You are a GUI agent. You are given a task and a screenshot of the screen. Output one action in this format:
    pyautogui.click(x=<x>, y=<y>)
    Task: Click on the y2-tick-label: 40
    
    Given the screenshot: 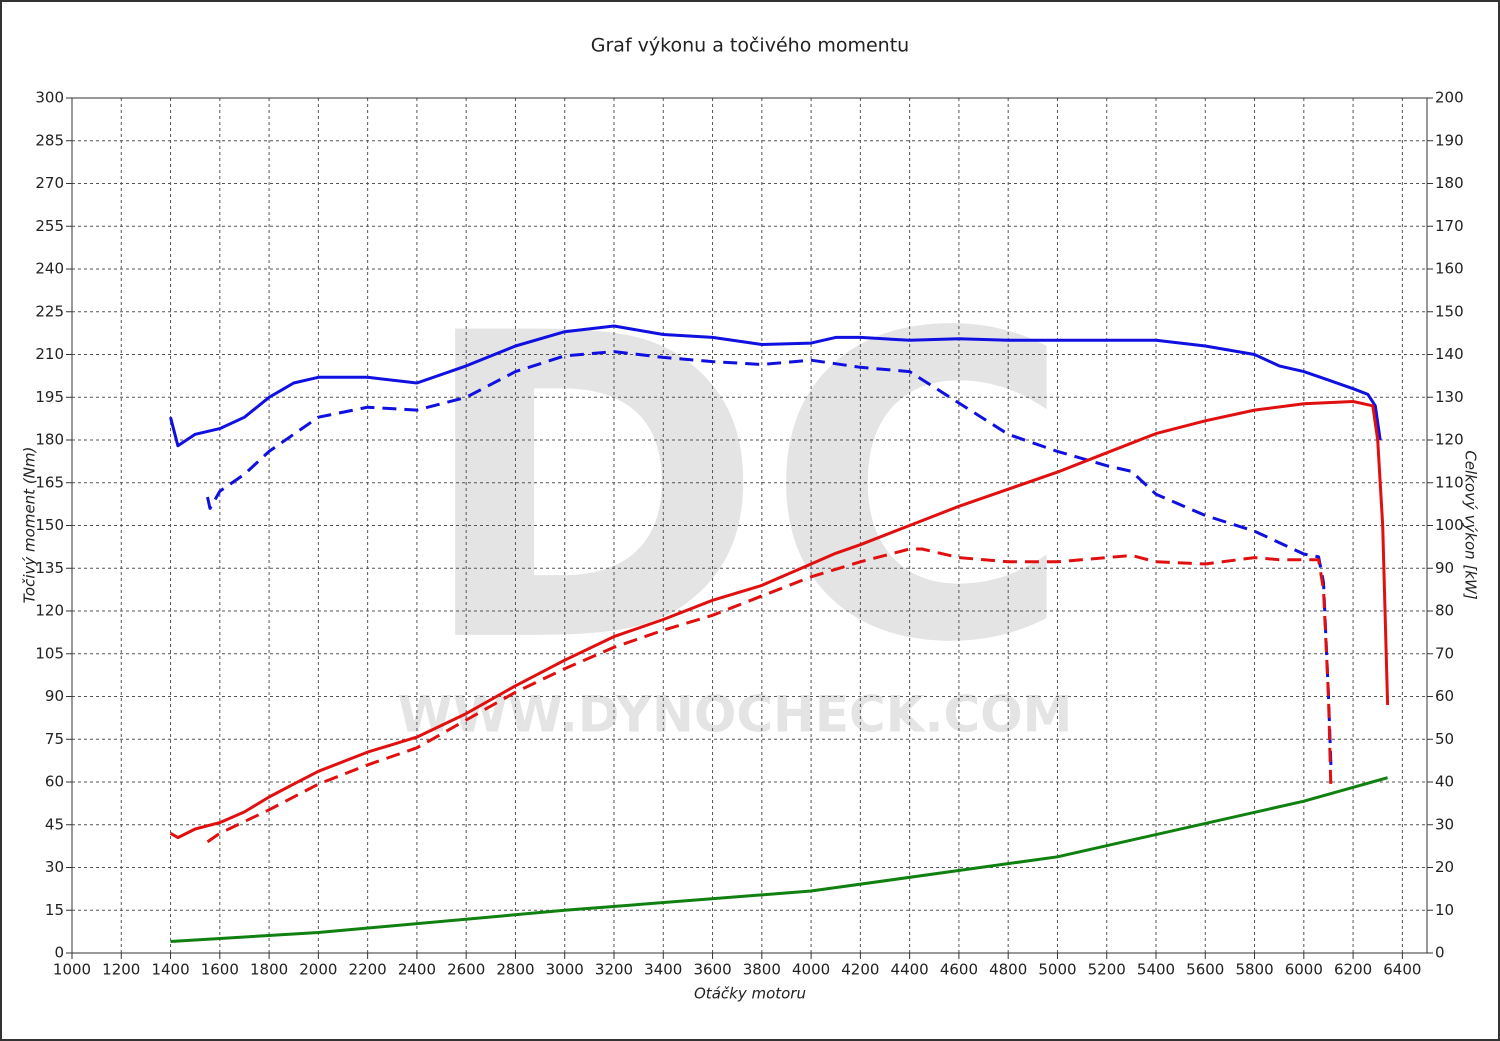 What is the action you would take?
    pyautogui.click(x=1444, y=782)
    